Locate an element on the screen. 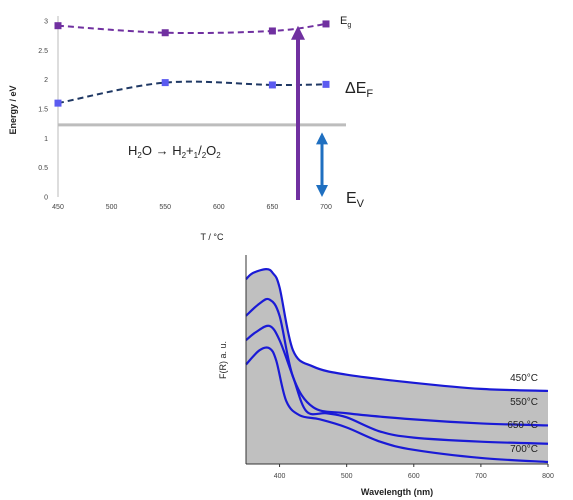  ev-arrow-head-bottom is located at coordinates (322, 191).